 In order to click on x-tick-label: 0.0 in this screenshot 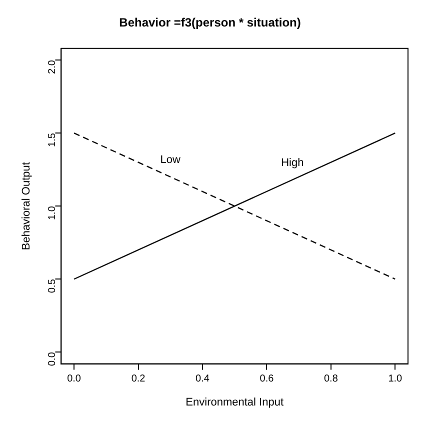, I will do `click(74, 379)`.